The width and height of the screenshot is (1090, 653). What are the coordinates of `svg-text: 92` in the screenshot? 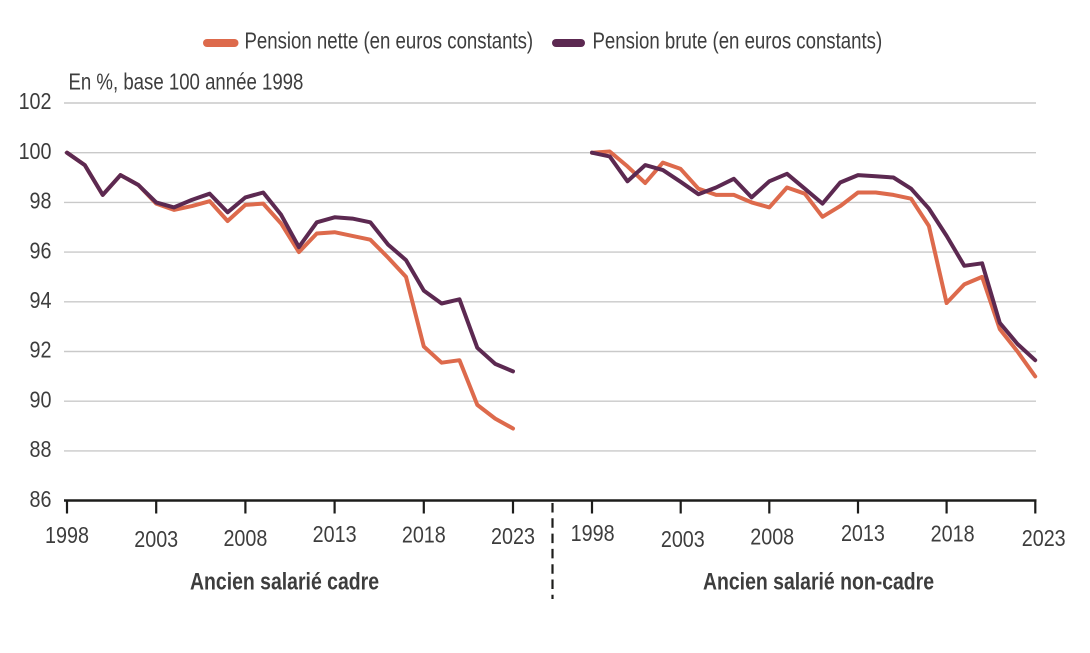 It's located at (41, 349).